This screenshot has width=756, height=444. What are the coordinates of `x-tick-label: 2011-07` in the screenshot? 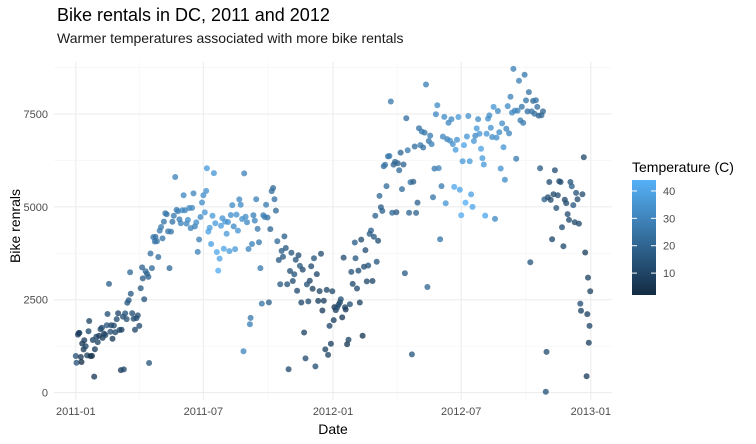 It's located at (204, 412).